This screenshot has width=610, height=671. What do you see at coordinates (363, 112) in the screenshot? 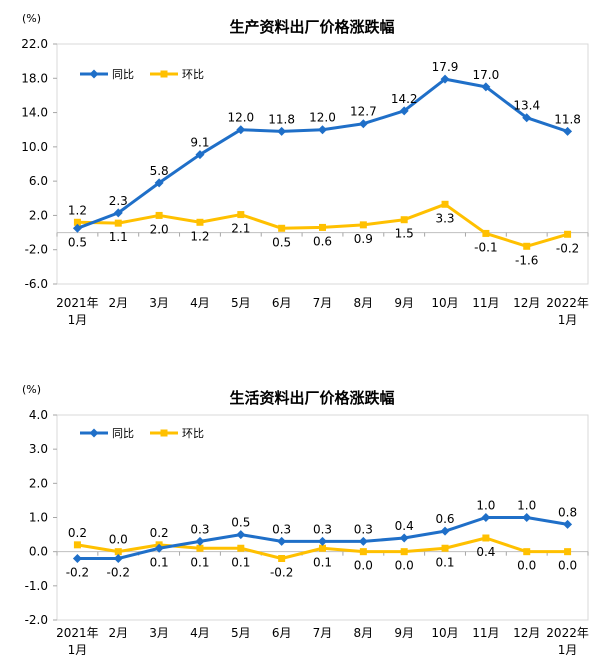
I see `data-point-label: 12.7` at bounding box center [363, 112].